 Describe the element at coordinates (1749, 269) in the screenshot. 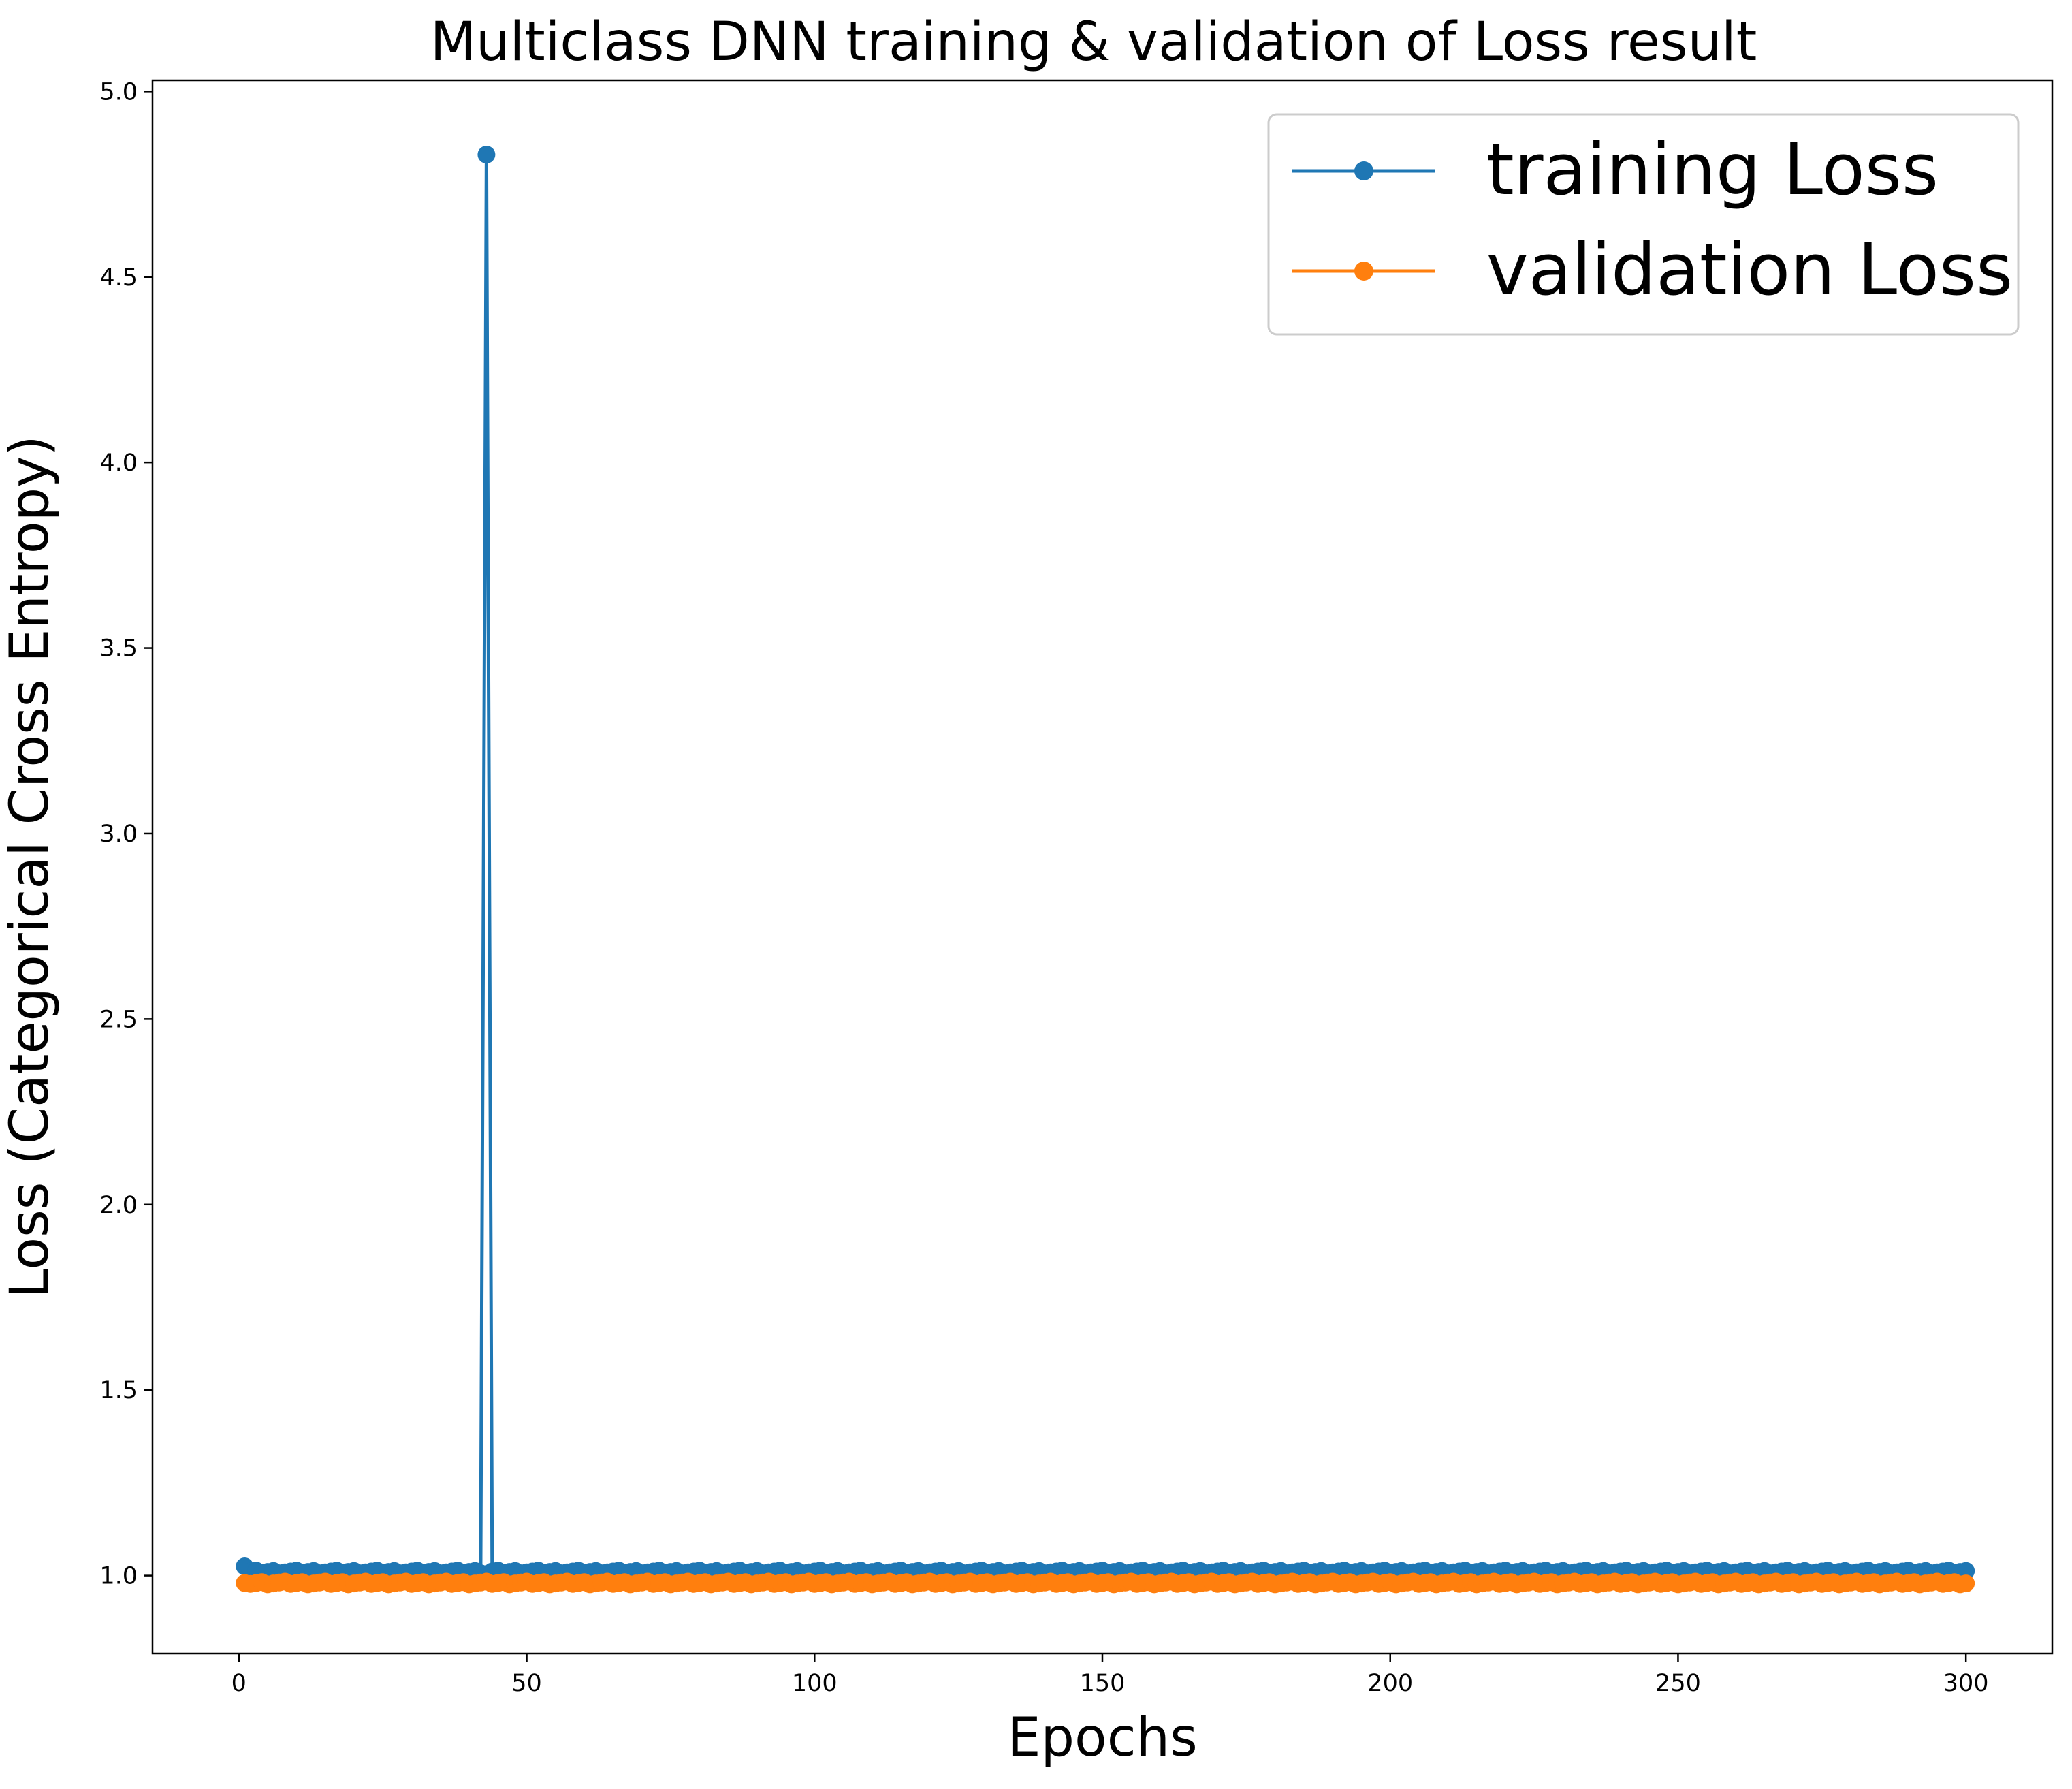

I see `legend-label-validation: validation Loss` at that location.